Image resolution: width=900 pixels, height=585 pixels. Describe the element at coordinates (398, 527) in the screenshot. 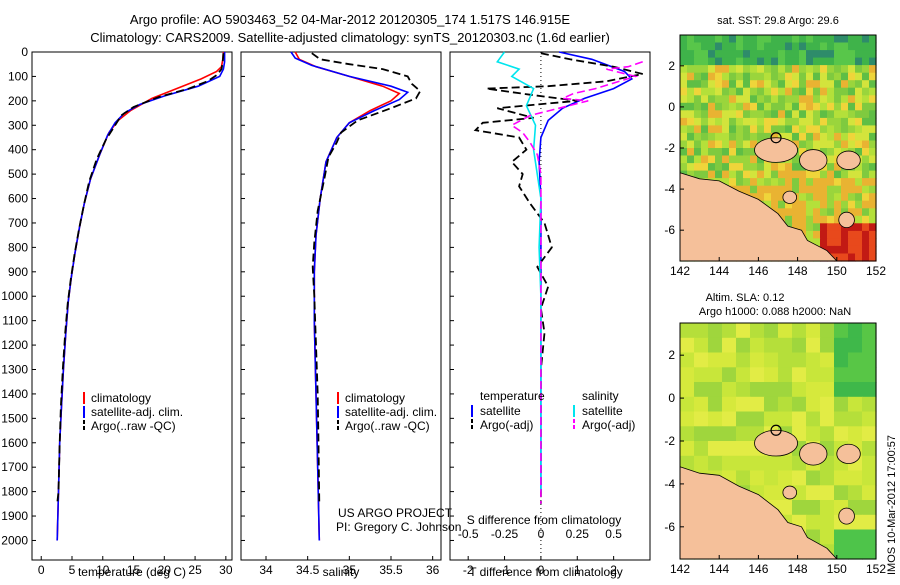

I see `project-annotation-line2: PI: Gregory C. Johnson` at that location.